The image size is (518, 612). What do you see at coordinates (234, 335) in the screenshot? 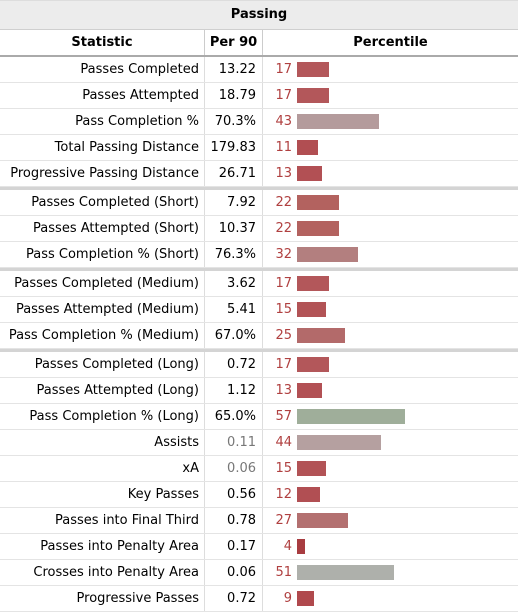
I see `per90-value: 67.0%` at bounding box center [234, 335].